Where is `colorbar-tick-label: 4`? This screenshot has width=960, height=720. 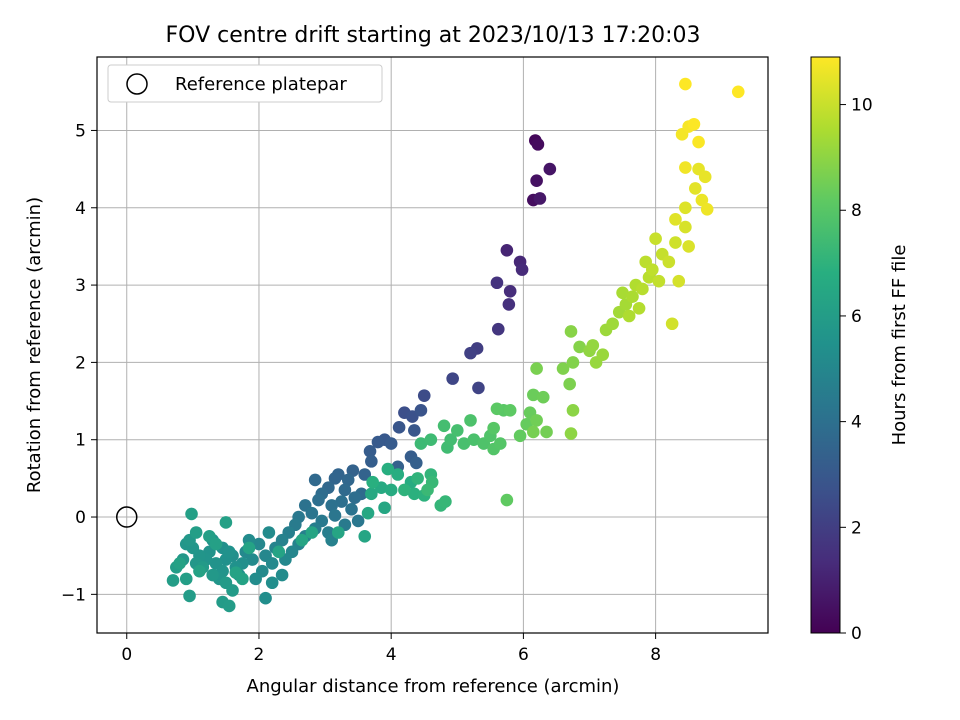
colorbar-tick-label: 4 is located at coordinates (856, 423).